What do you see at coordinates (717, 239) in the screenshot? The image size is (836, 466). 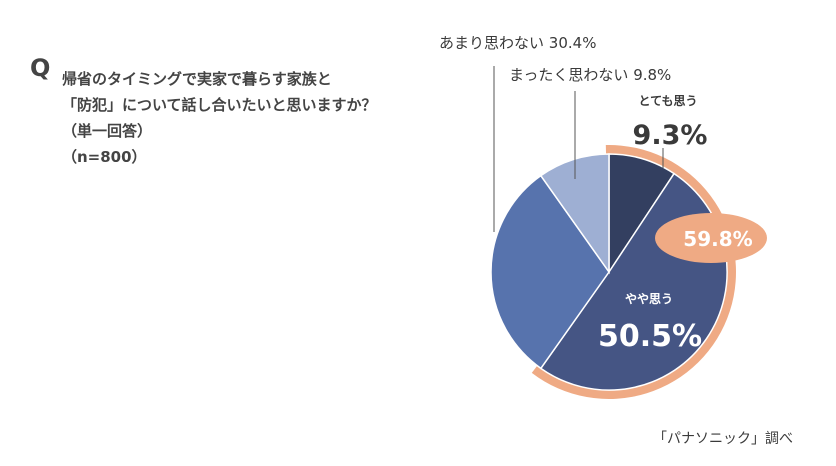 I see `highlight-value: 59.8%` at bounding box center [717, 239].